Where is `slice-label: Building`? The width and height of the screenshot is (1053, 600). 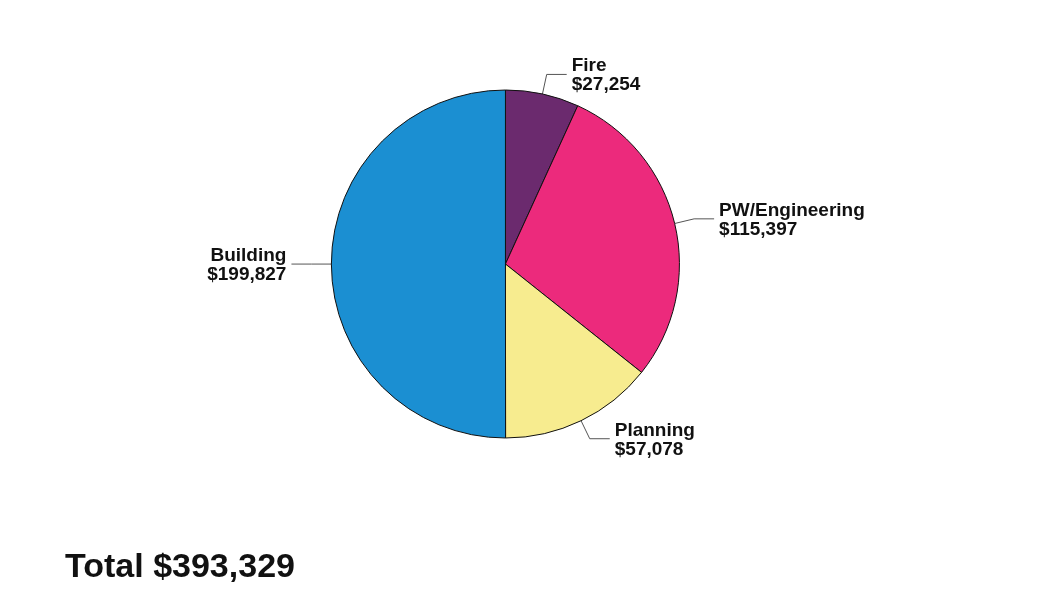
slice-label: Building is located at coordinates (248, 255).